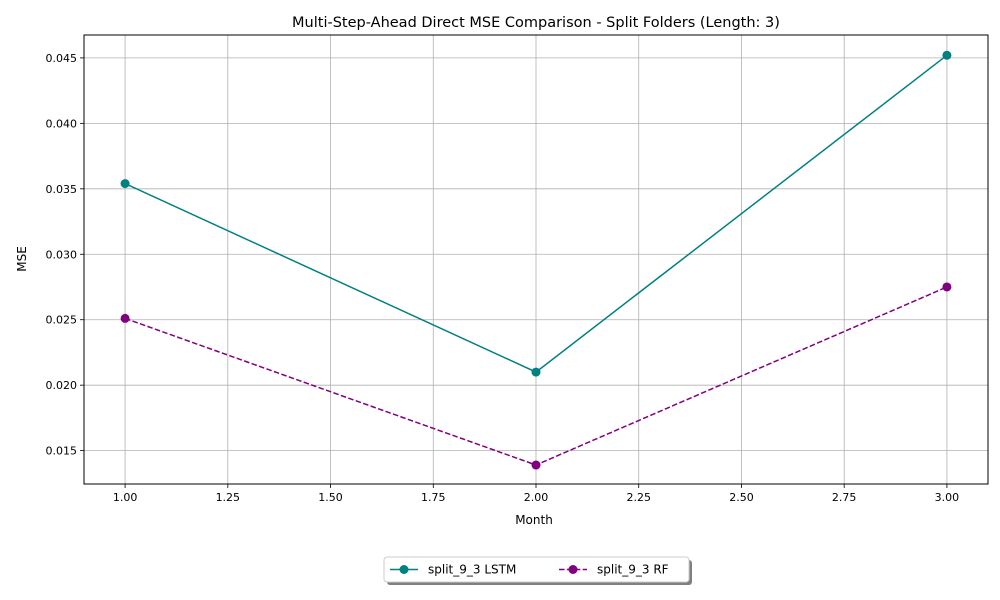 The height and width of the screenshot is (600, 1000). What do you see at coordinates (62, 254) in the screenshot?
I see `y-tick-label: 0.030` at bounding box center [62, 254].